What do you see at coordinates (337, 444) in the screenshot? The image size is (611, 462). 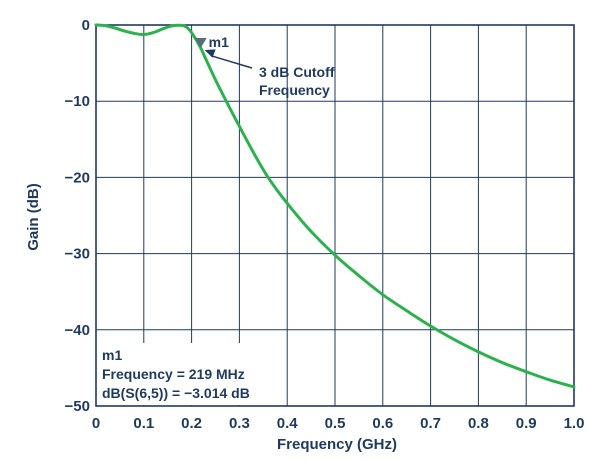 I see `x-axis-title: Frequency (GHz)` at bounding box center [337, 444].